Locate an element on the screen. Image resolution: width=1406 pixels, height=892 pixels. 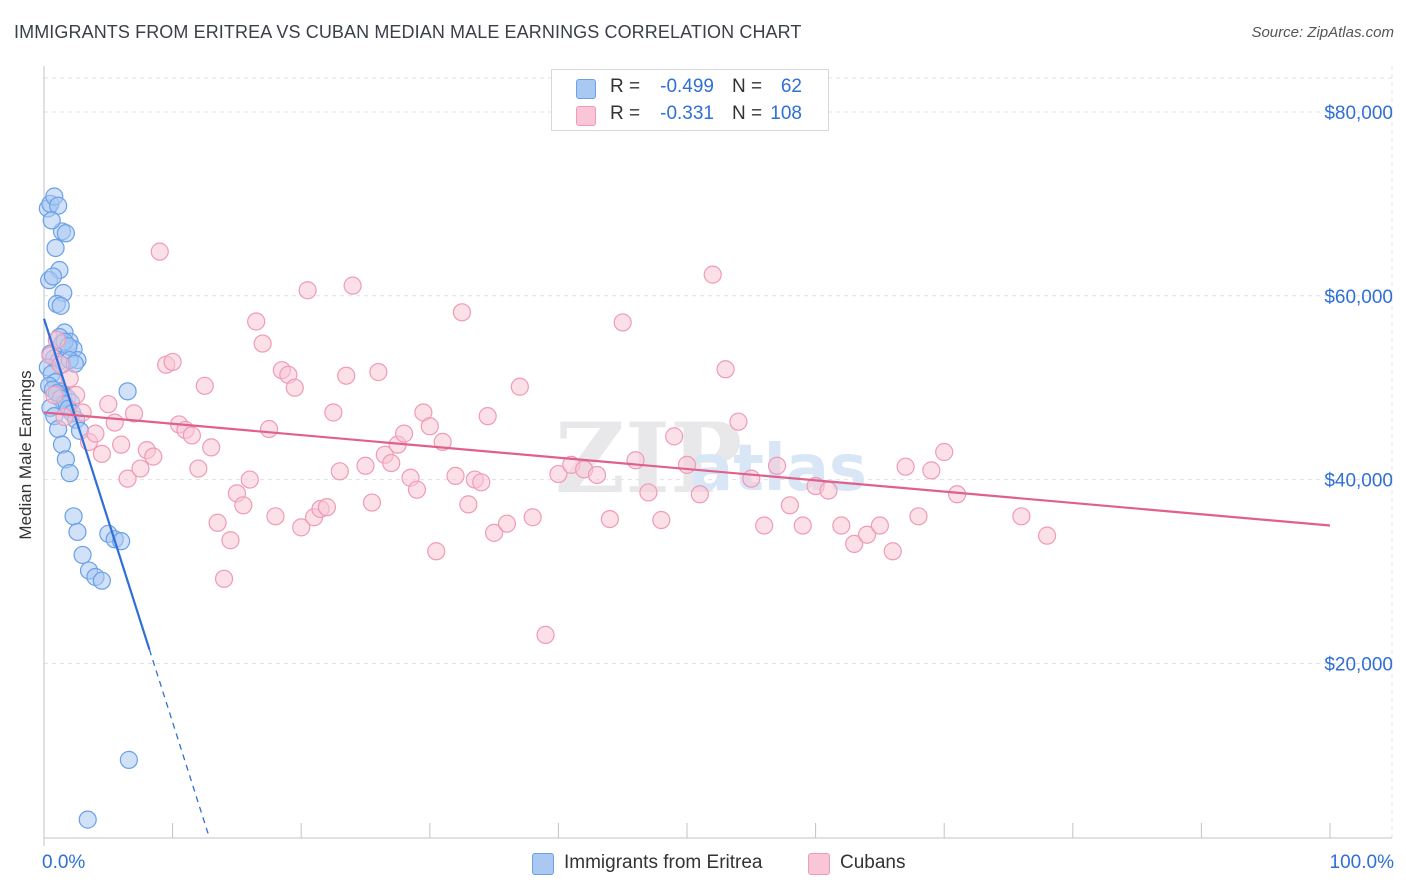
legend-swatch-cubans is located at coordinates (586, 116).